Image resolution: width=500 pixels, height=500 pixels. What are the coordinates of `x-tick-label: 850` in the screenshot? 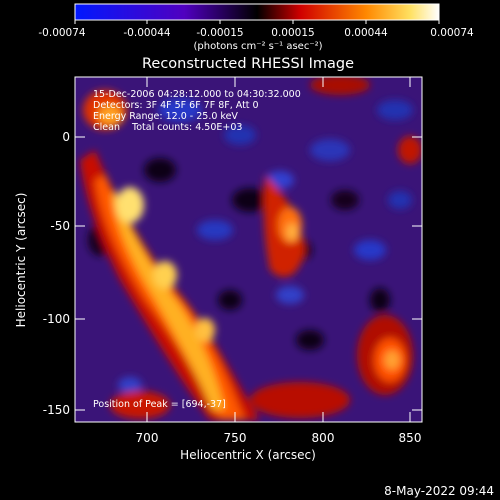 It's located at (410, 438).